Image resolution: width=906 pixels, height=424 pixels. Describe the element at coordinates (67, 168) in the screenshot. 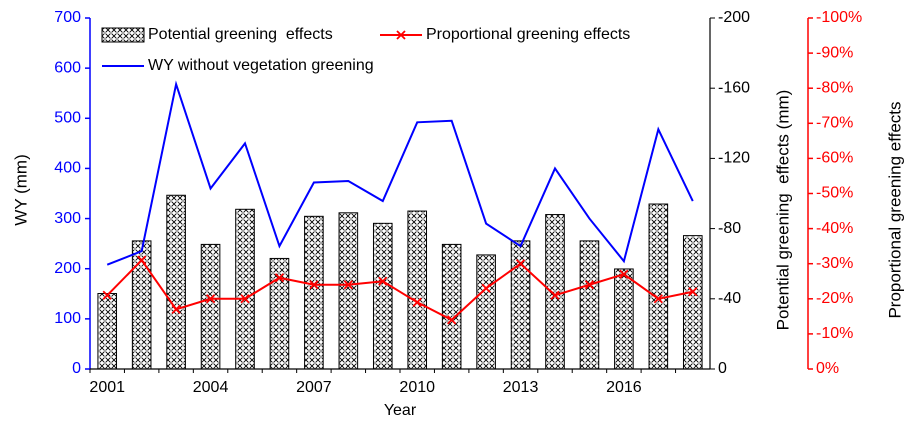

I see `y-tick-label: 400` at that location.